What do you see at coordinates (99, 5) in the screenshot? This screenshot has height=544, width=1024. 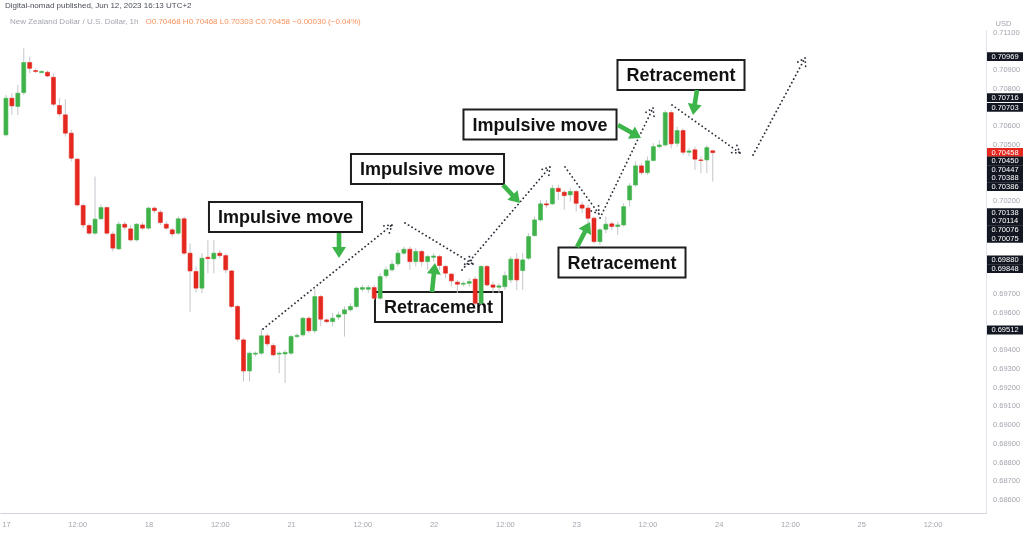 I see `text: Digital-nomad published, Jun 12, 2023 16:13 UTC+2` at bounding box center [99, 5].